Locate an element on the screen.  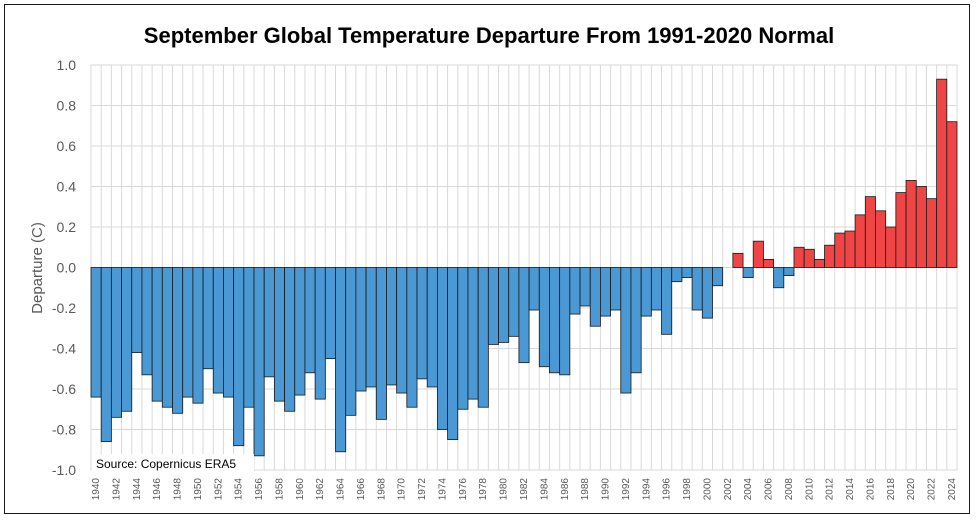
y-axis-label: Departure (C) is located at coordinates (37, 268).